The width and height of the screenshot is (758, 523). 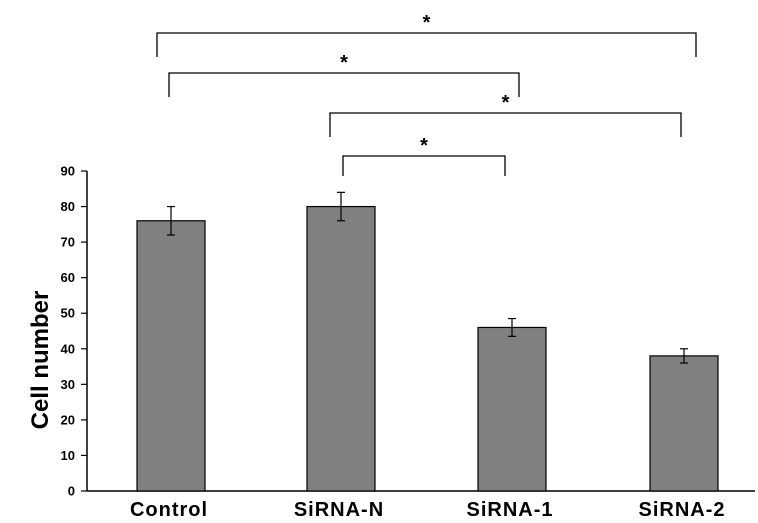 What do you see at coordinates (68, 348) in the screenshot?
I see `y-tick-label: 40` at bounding box center [68, 348].